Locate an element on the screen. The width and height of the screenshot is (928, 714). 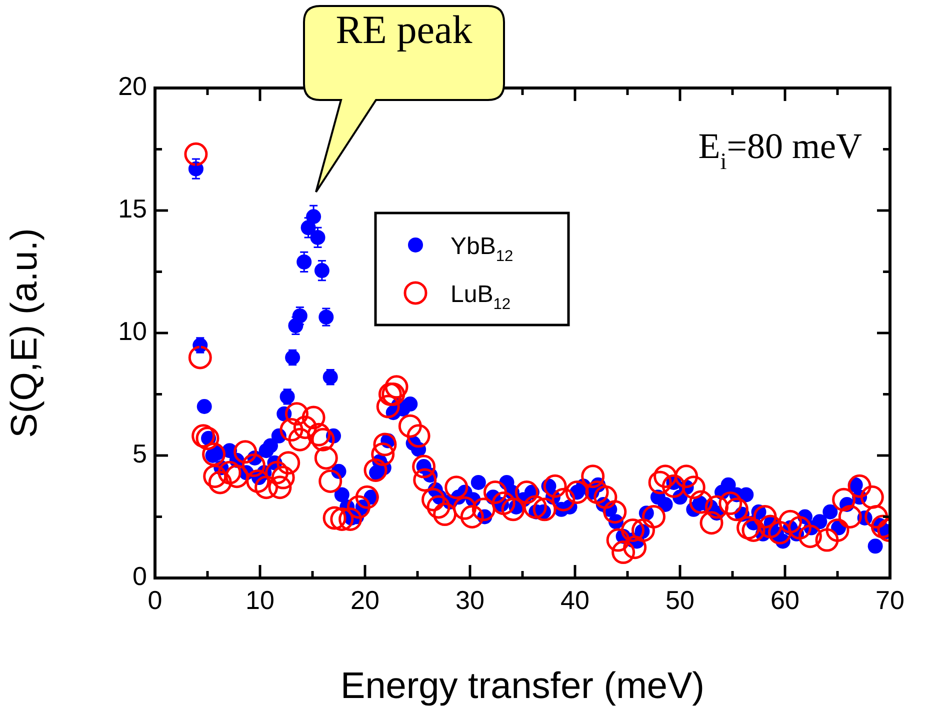
y-tick-label: 20 is located at coordinates (132, 86).